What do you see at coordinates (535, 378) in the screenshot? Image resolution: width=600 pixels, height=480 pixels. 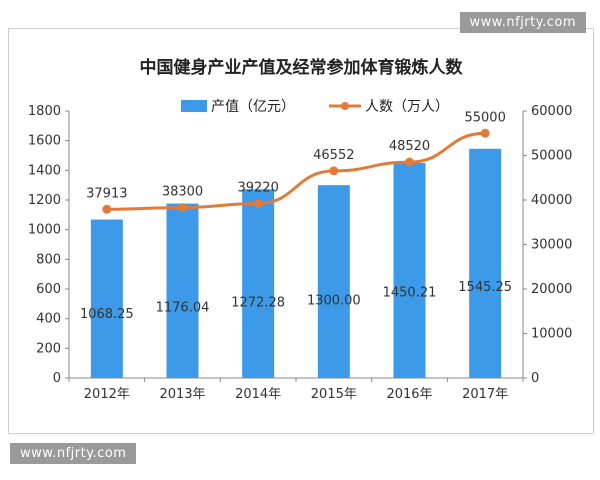 I see `y-right-tick-label: 0` at bounding box center [535, 378].